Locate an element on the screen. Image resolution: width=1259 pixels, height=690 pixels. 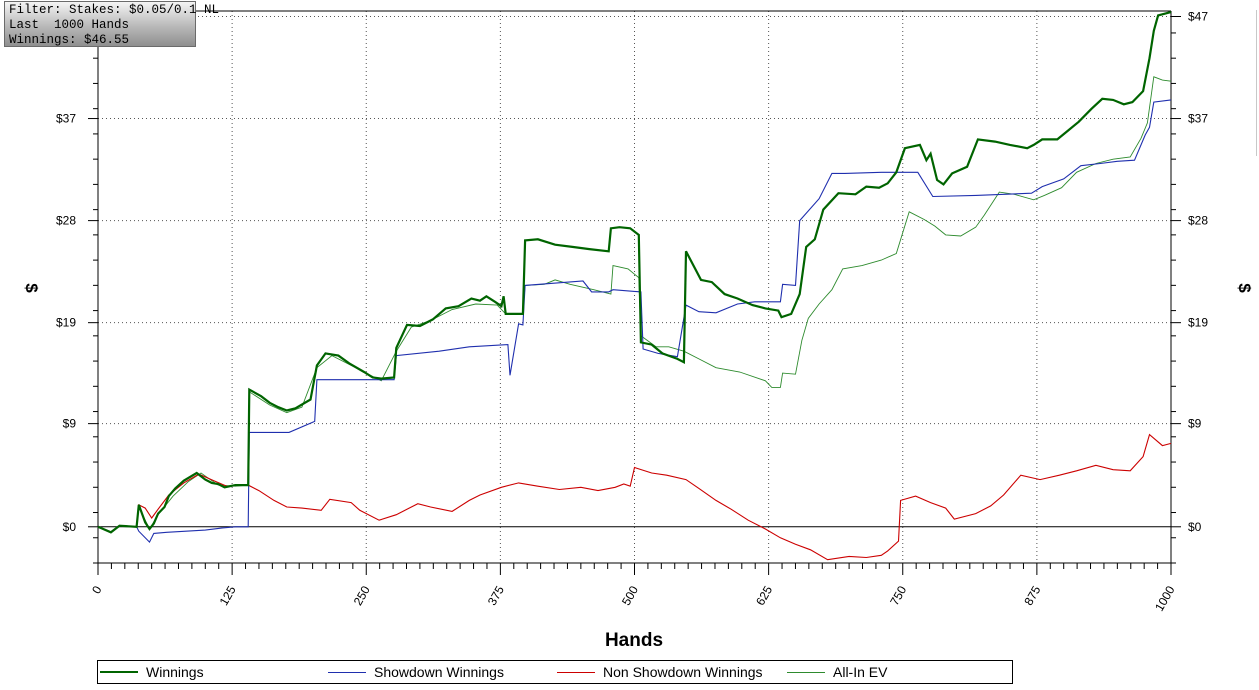
total-winnings-label: Winnings: $46.55 is located at coordinates (69, 40).